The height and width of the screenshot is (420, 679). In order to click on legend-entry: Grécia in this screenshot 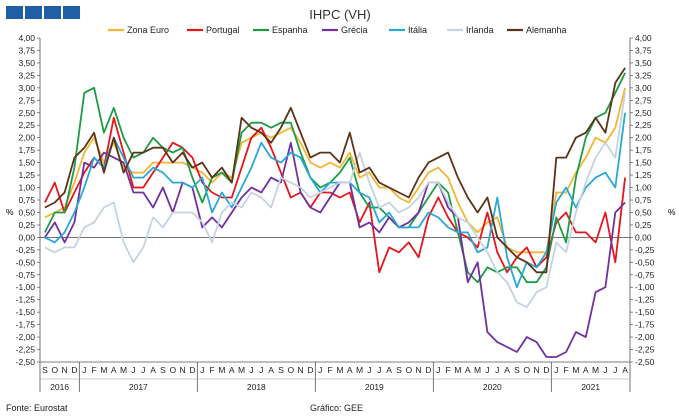, I will do `click(354, 30)`.